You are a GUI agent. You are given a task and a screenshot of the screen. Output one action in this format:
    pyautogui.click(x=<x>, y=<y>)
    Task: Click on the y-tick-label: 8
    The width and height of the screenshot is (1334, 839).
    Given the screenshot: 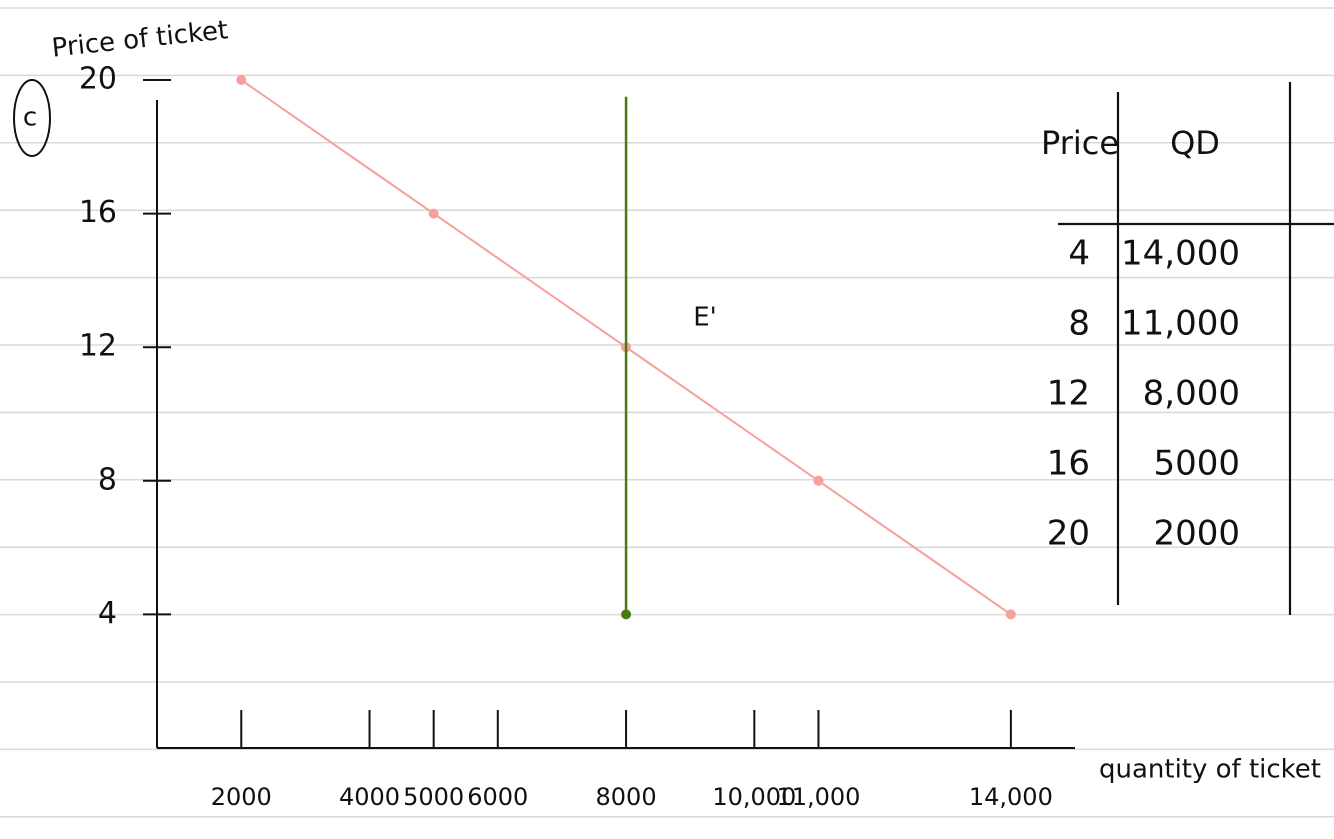 What is the action you would take?
    pyautogui.click(x=107, y=479)
    